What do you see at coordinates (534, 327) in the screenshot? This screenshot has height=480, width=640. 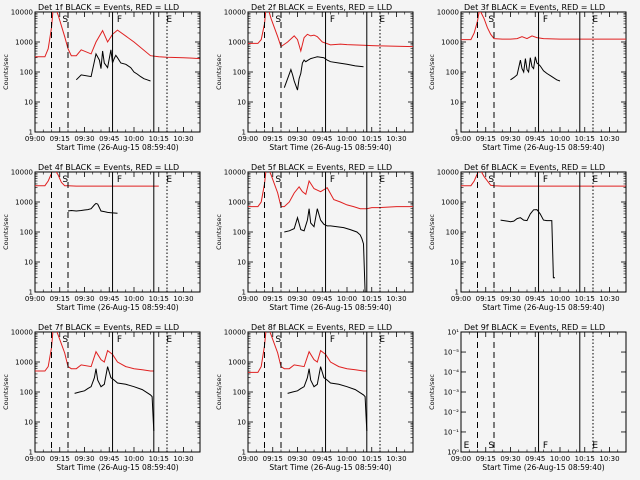 I see `panel-title: Det 9f BLACK = Events, RED = LLD` at bounding box center [534, 327].